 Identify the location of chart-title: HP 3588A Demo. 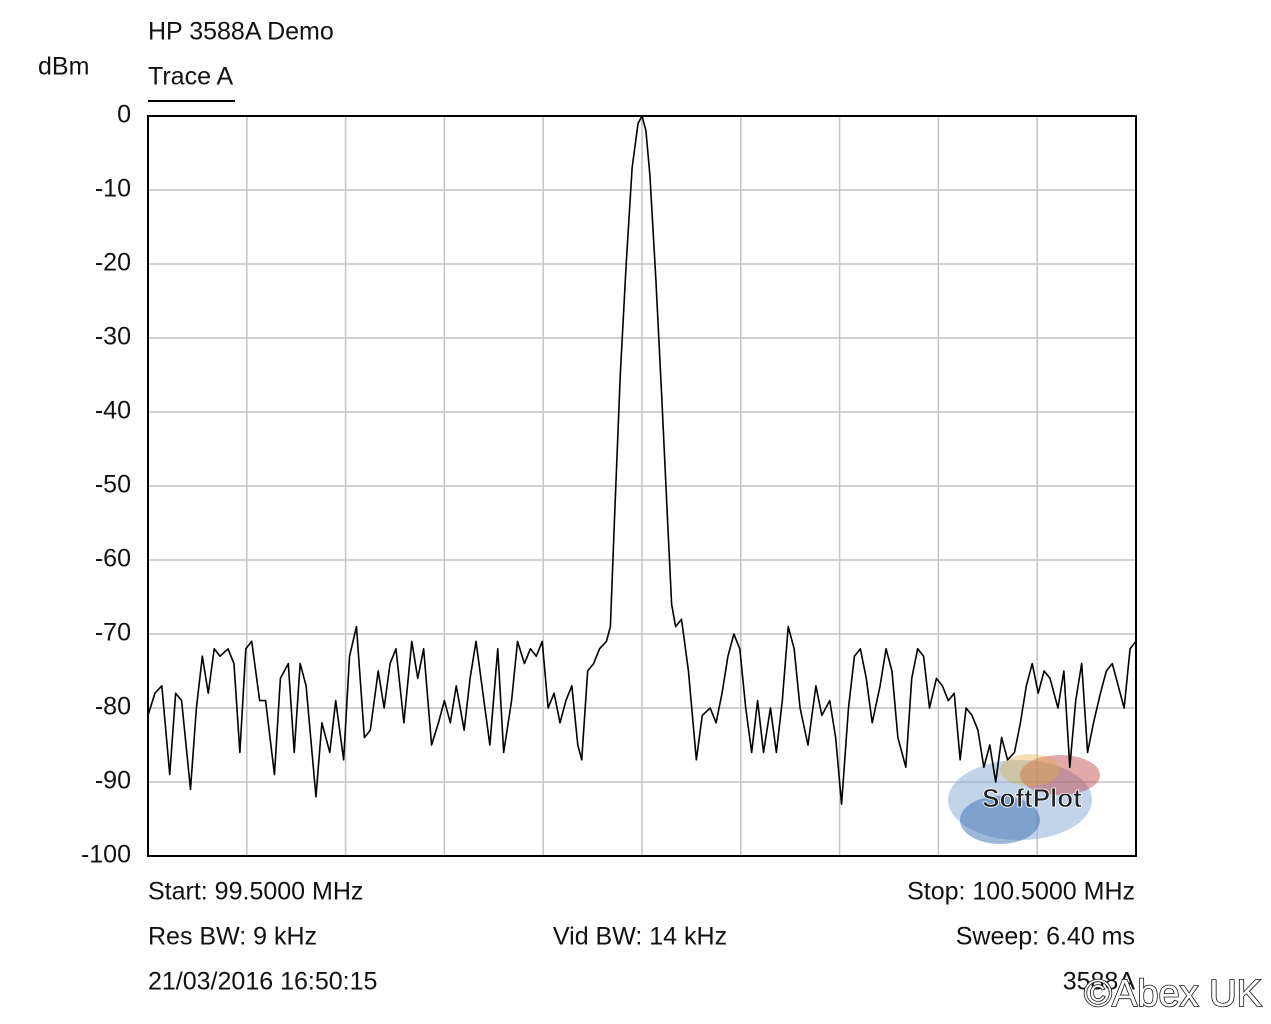
(241, 32).